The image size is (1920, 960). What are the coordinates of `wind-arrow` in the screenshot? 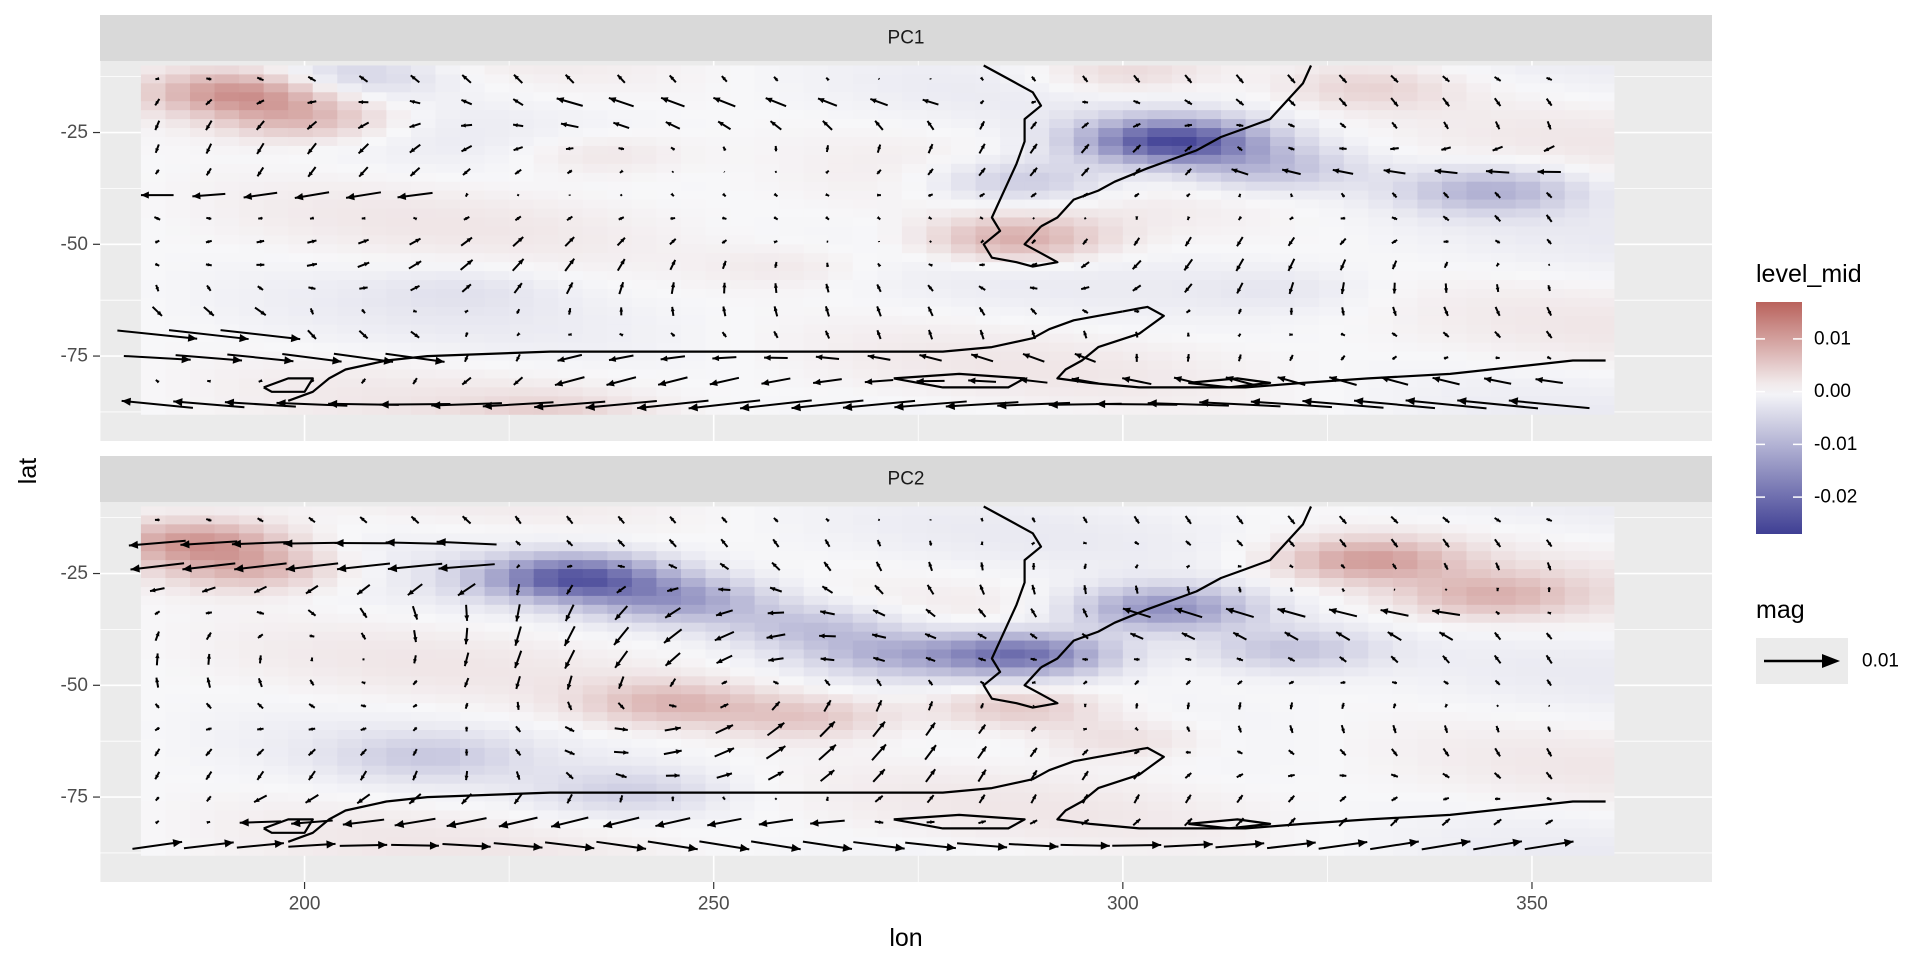 It's located at (827, 404).